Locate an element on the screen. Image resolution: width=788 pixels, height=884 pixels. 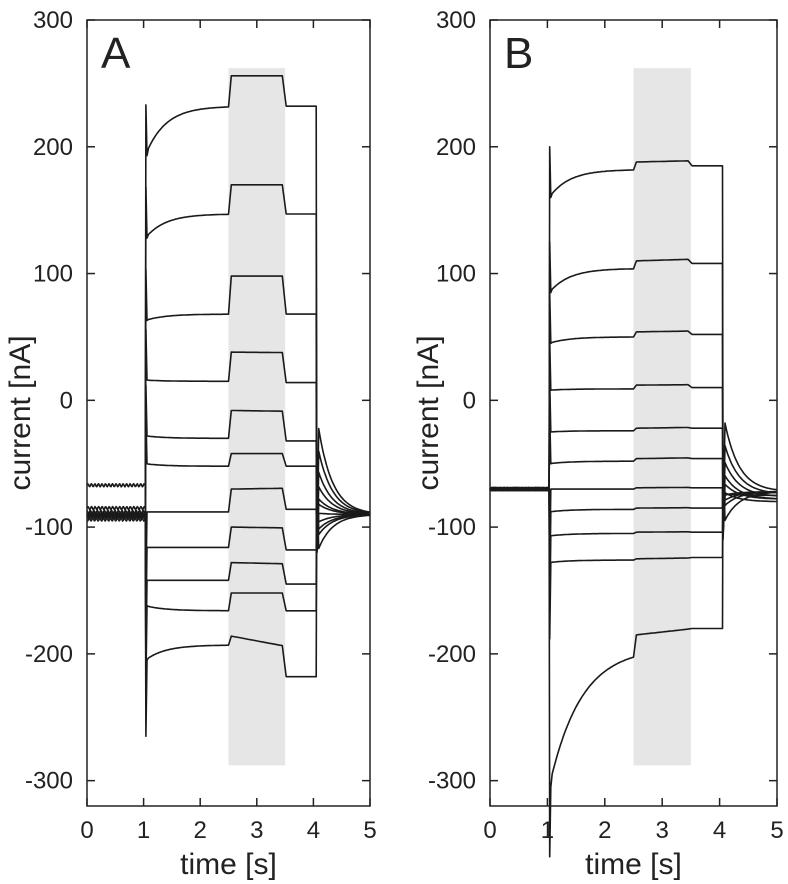
panel-label: B is located at coordinates (518, 53).